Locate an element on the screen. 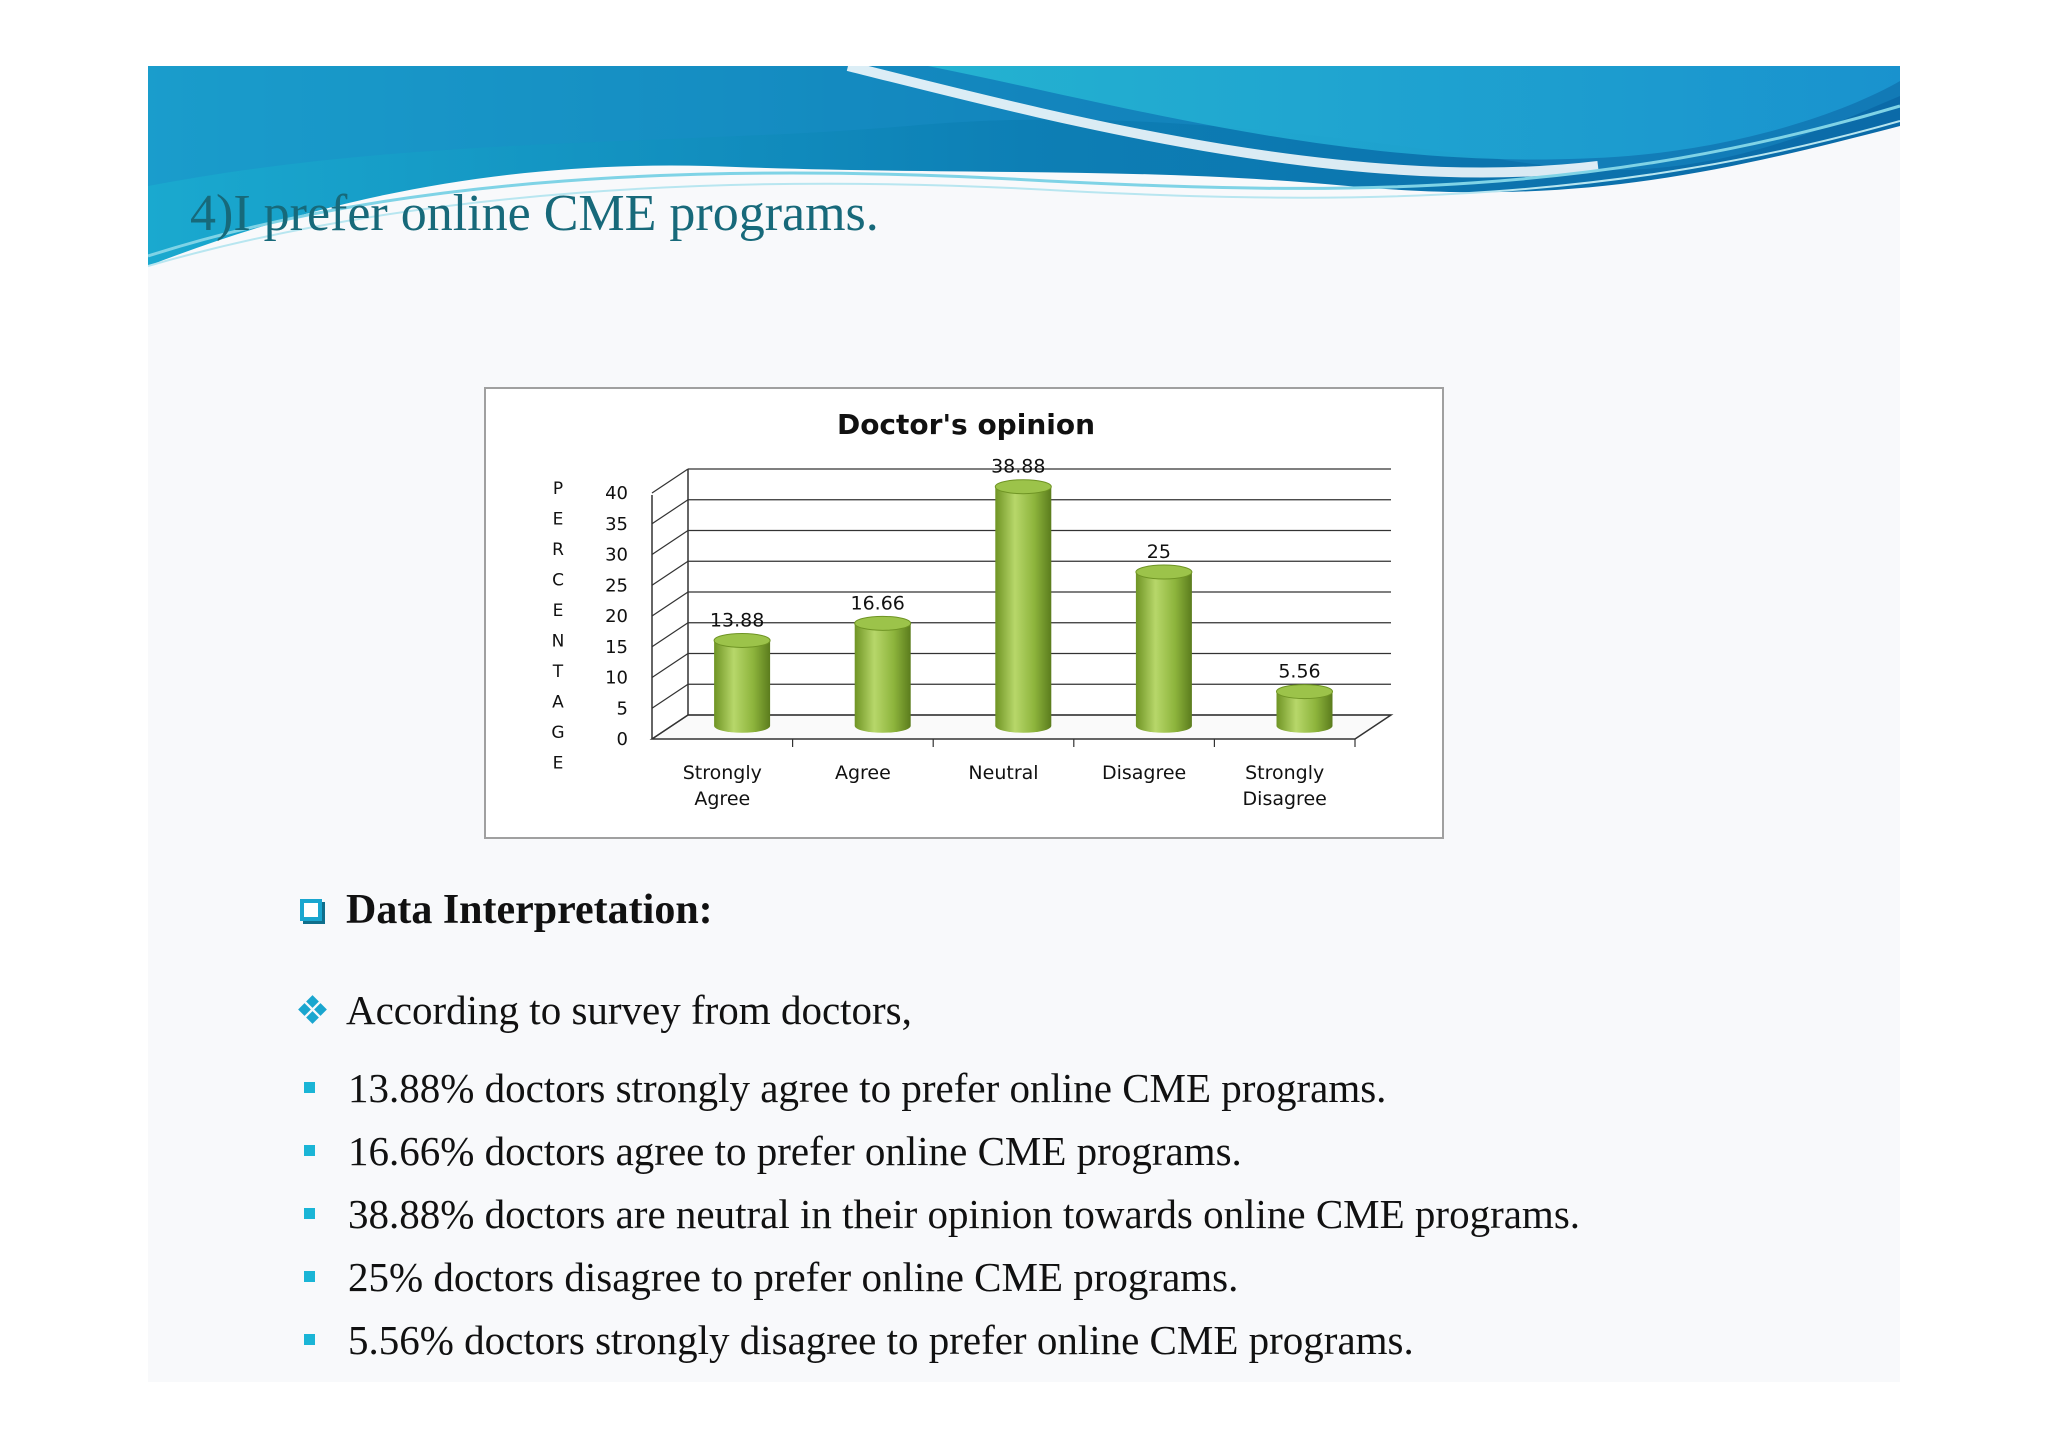  y-tick-label: 40 is located at coordinates (616, 493).